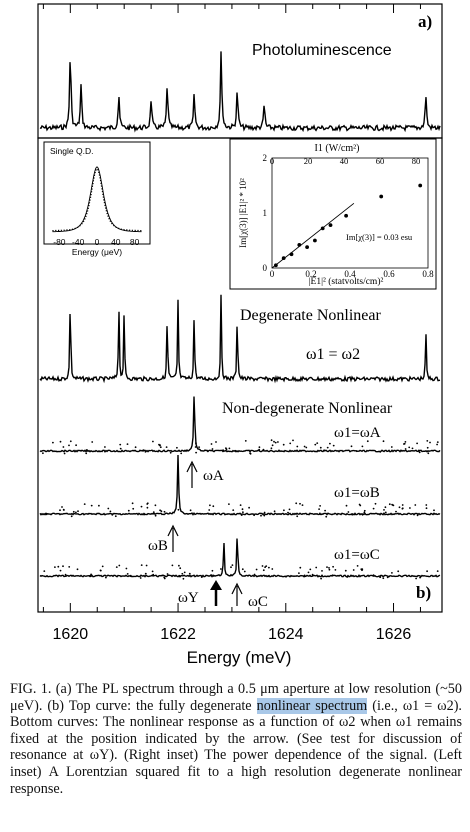 Image resolution: width=470 pixels, height=832 pixels. I want to click on arrow-omega-a-label: ωA, so click(213, 476).